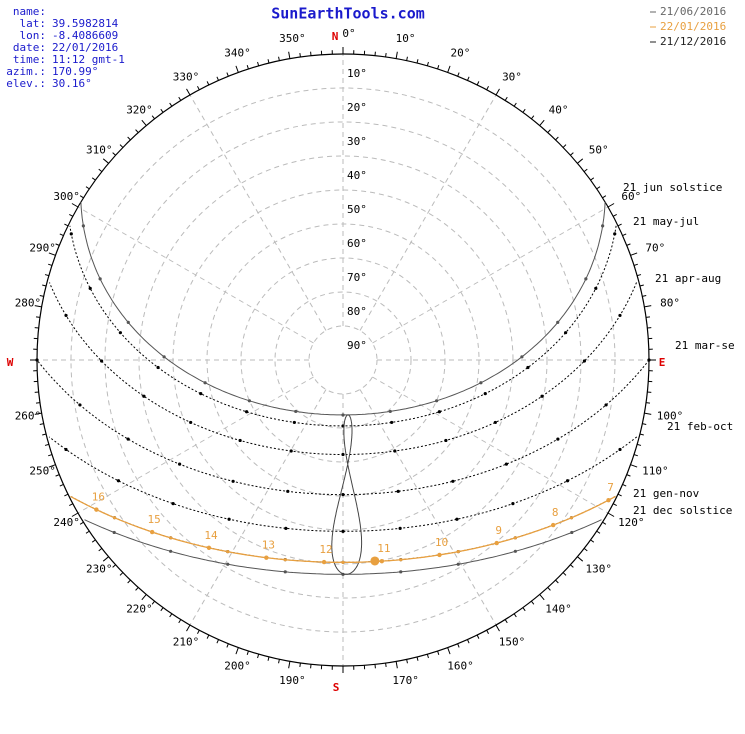 Image resolution: width=745 pixels, height=734 pixels. What do you see at coordinates (348, 33) in the screenshot?
I see `azimuth-label: 0°` at bounding box center [348, 33].